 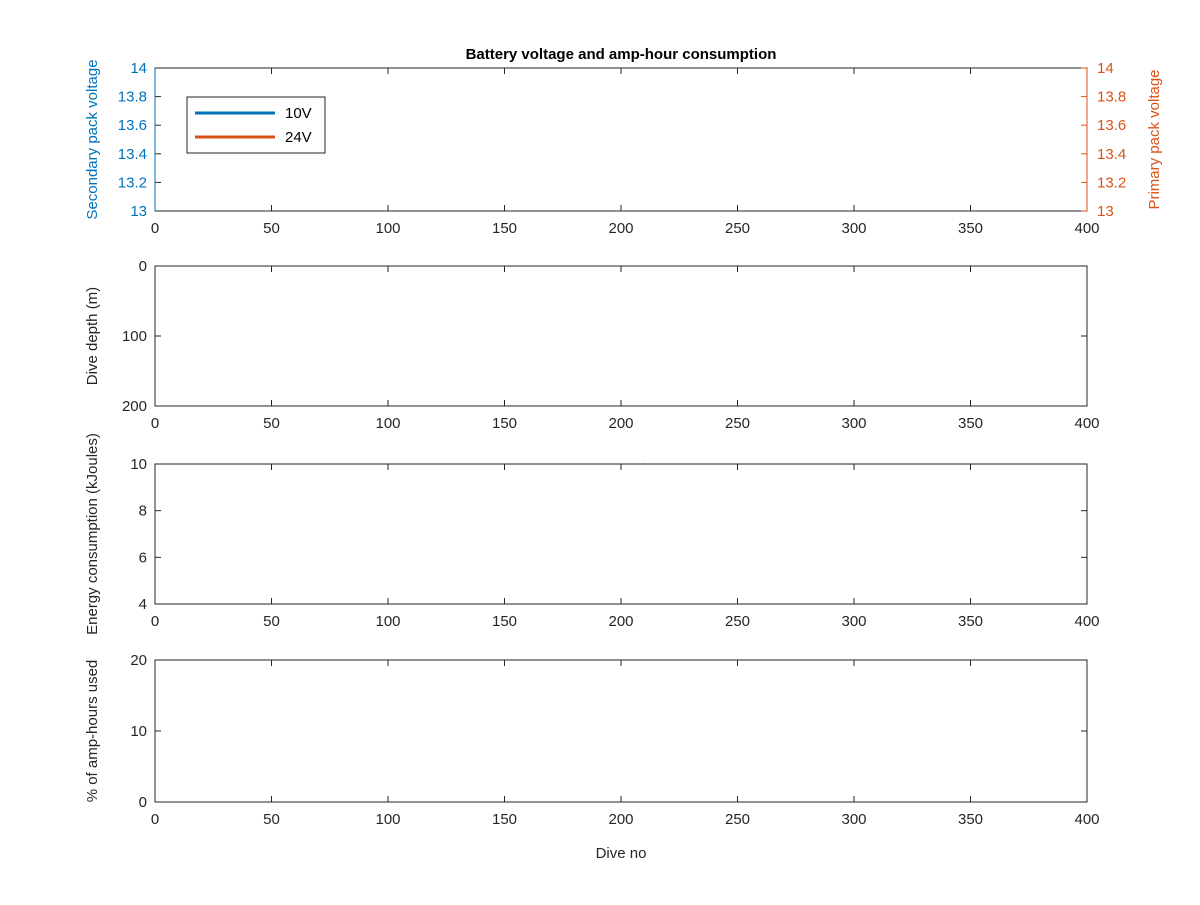 What do you see at coordinates (298, 137) in the screenshot?
I see `legend-label-24v: 24V` at bounding box center [298, 137].